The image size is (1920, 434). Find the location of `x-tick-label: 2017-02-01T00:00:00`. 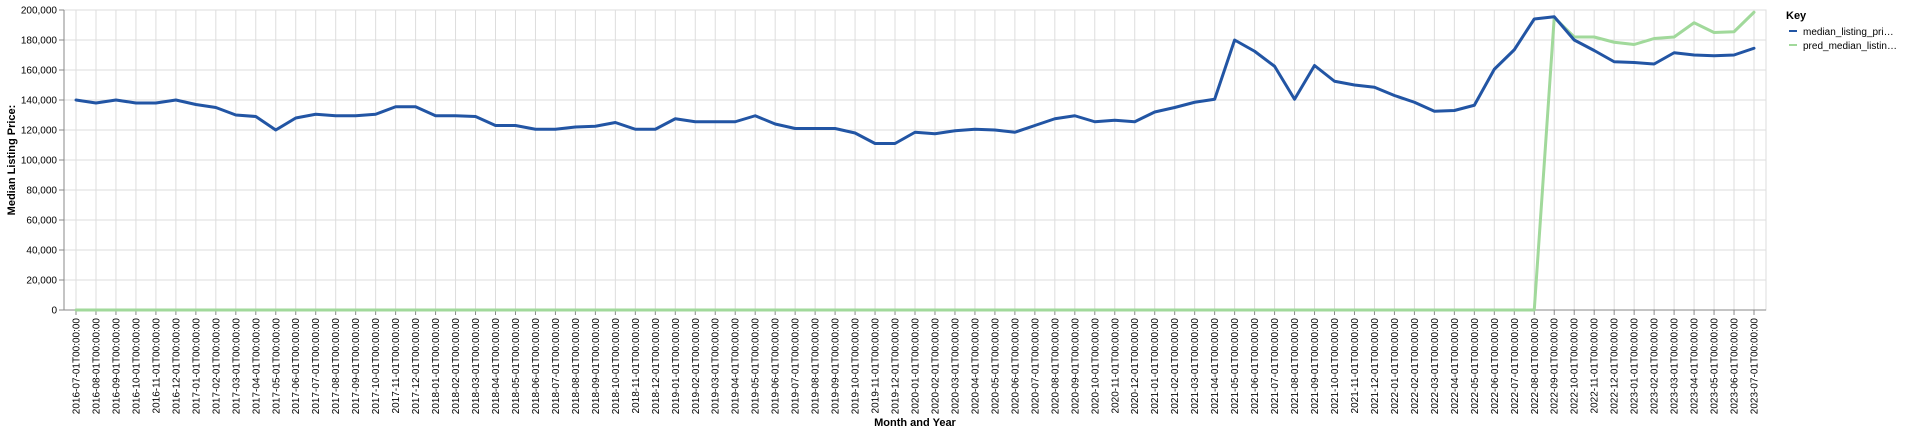

x-tick-label: 2017-02-01T00:00:00 is located at coordinates (216, 366).